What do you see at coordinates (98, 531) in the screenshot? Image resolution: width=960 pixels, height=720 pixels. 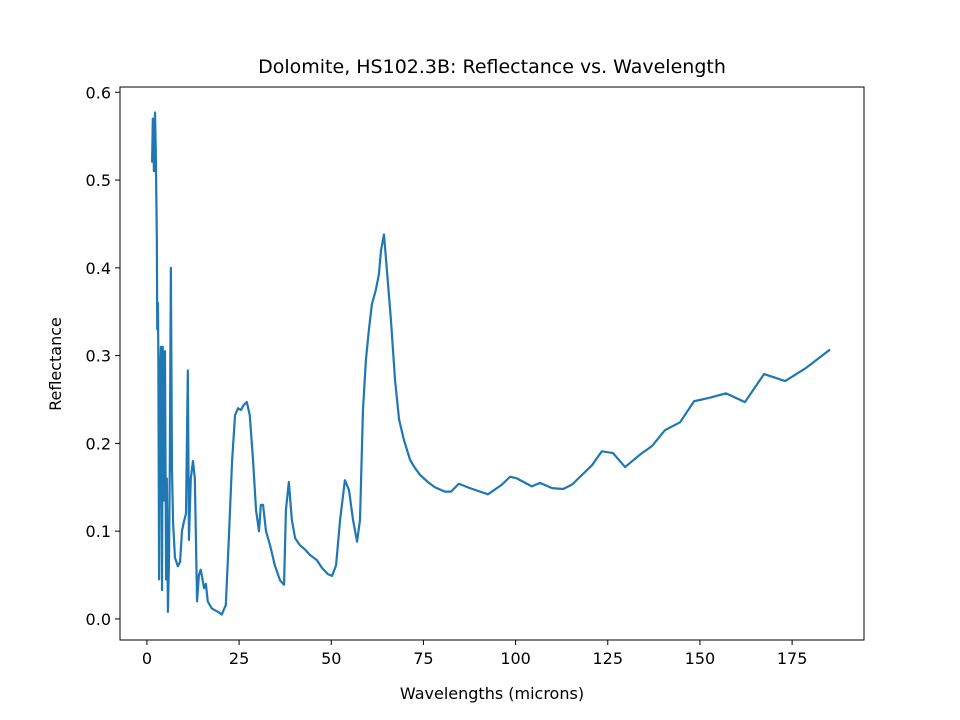 I see `y-tick-label: 0.1` at bounding box center [98, 531].